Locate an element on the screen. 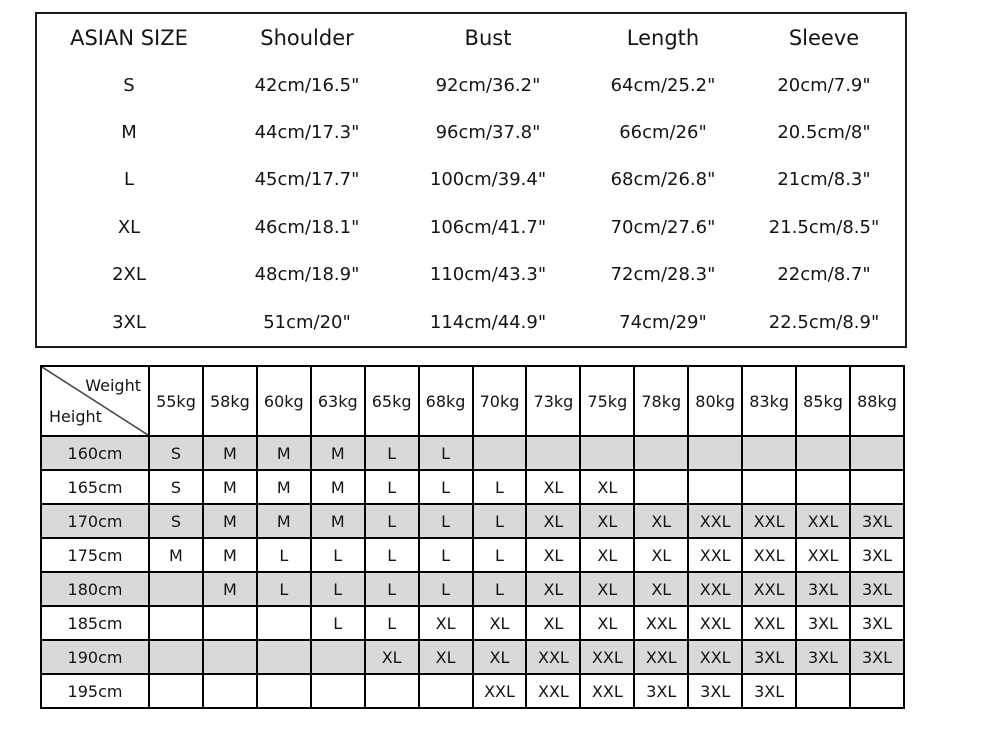 The width and height of the screenshot is (1000, 747). fit-table-row: 195cm XXL XXL XXL 3XL 3XL 3XL is located at coordinates (473, 691).